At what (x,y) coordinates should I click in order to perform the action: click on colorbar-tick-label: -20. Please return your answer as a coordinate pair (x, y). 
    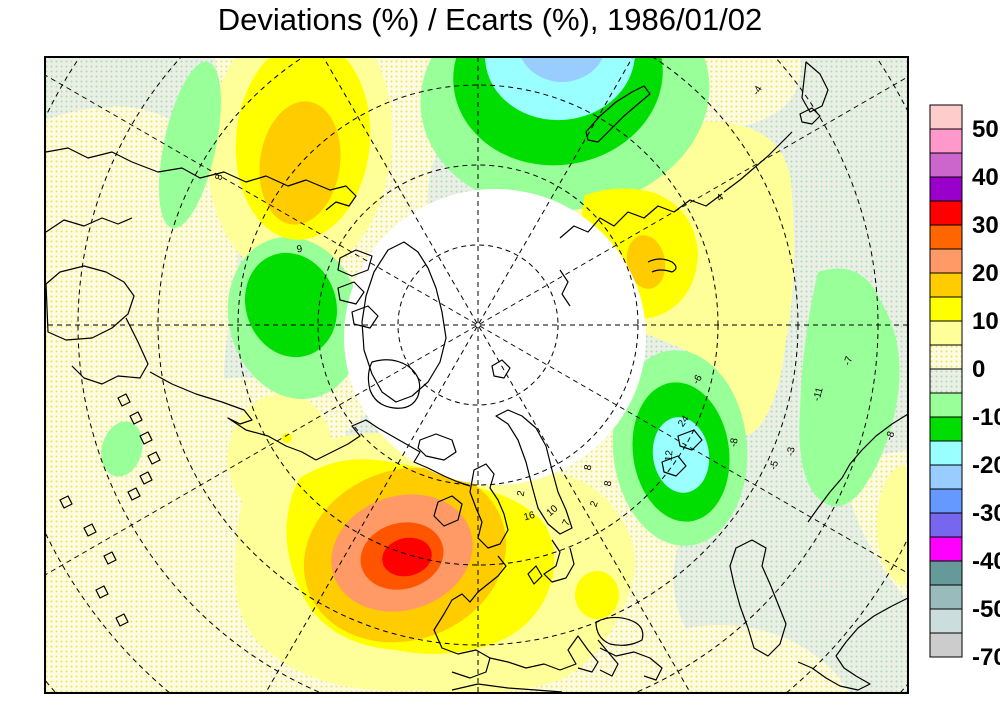
    Looking at the image, I should click on (986, 465).